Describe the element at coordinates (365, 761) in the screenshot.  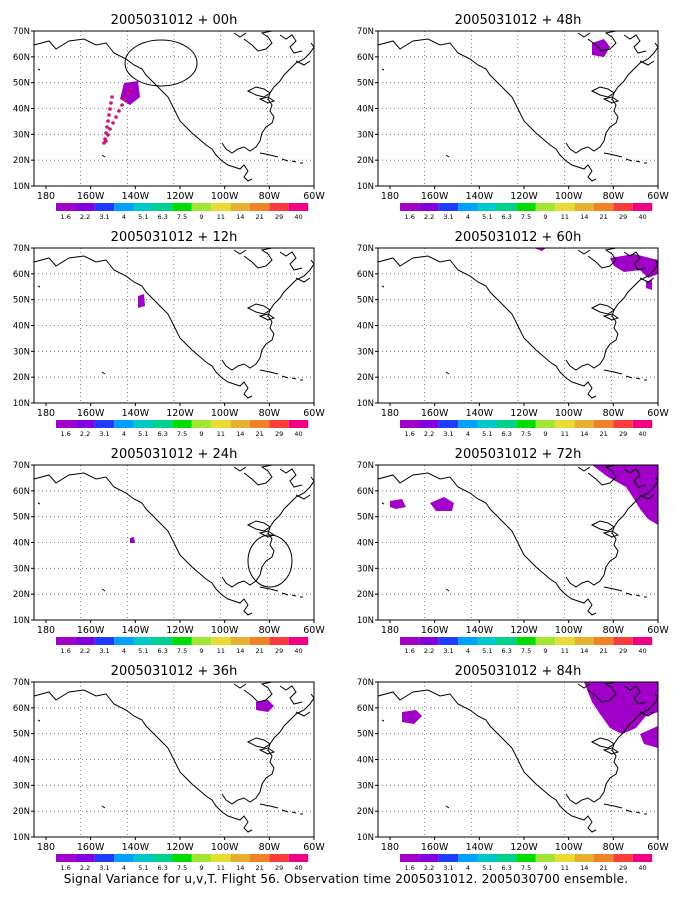
I see `y-tick-label: 40N` at that location.